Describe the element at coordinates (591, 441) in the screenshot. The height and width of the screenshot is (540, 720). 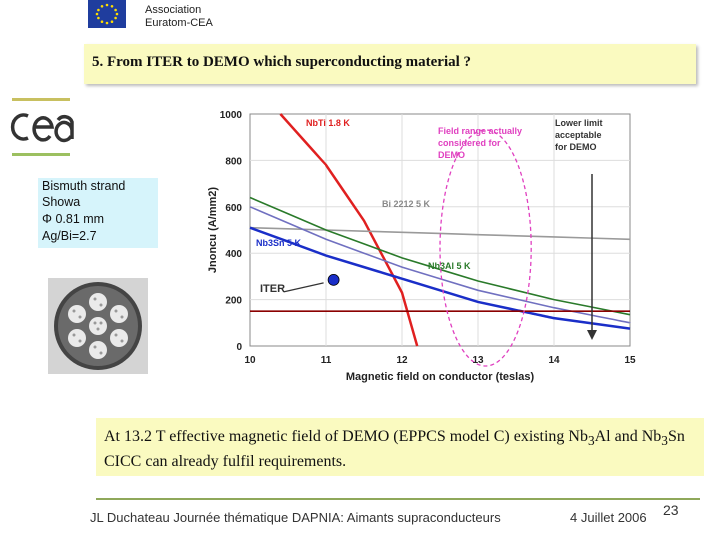
I see `caption-subscript-1: 3` at that location.